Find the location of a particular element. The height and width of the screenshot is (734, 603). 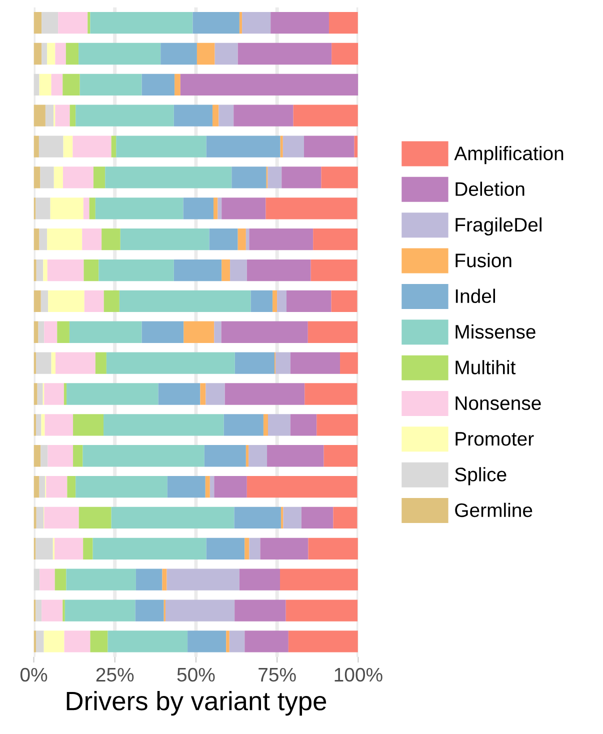

legend-label: Splice is located at coordinates (480, 476).